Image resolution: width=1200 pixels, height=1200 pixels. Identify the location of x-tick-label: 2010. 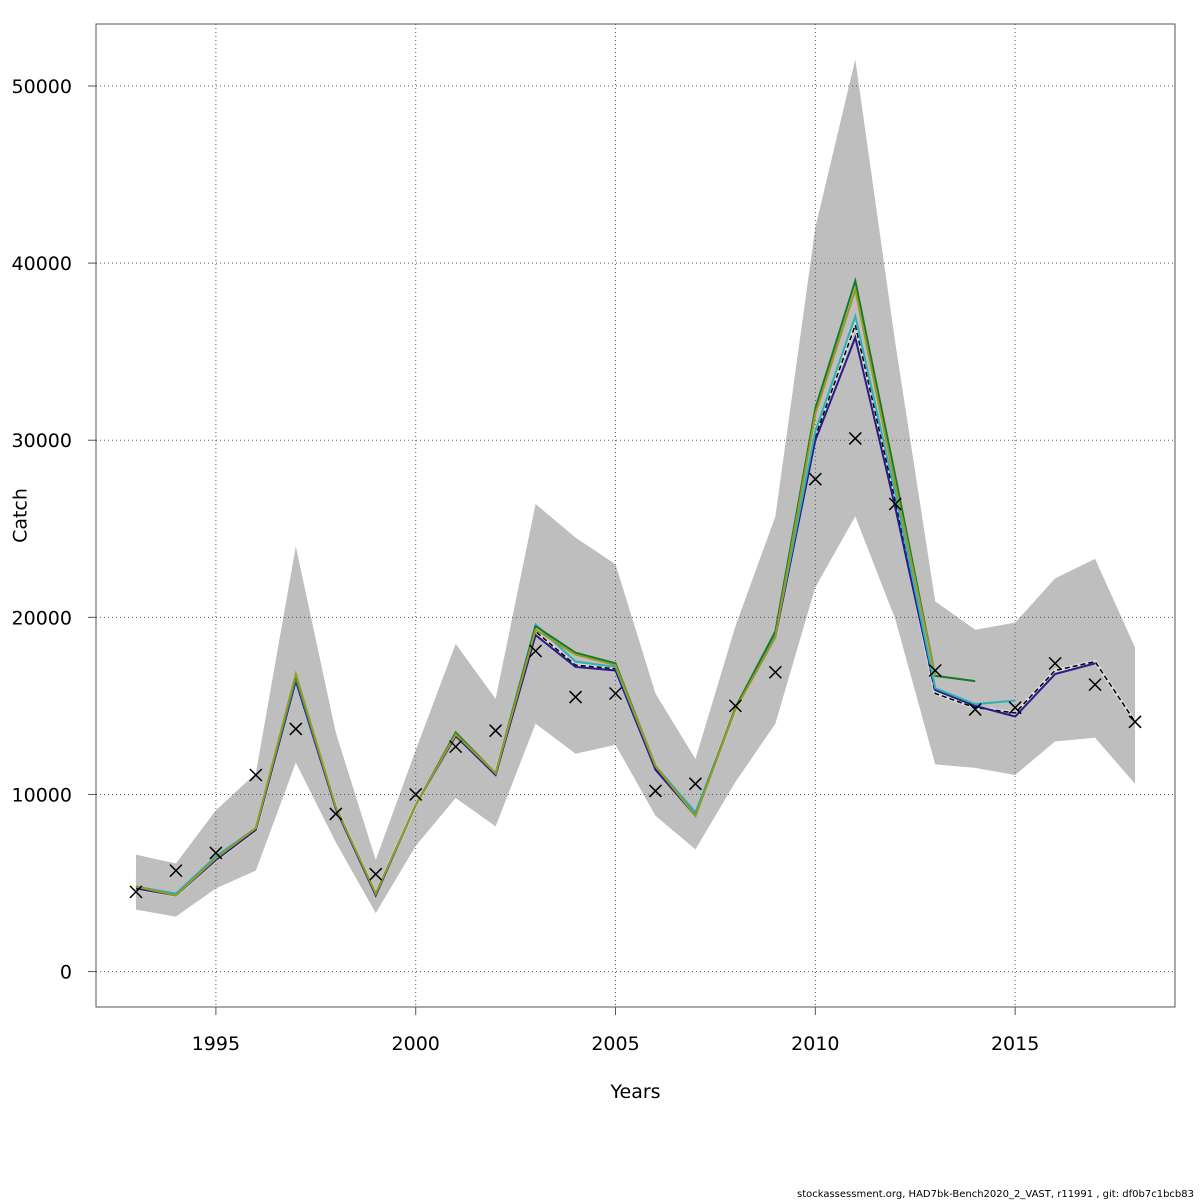
(815, 1044).